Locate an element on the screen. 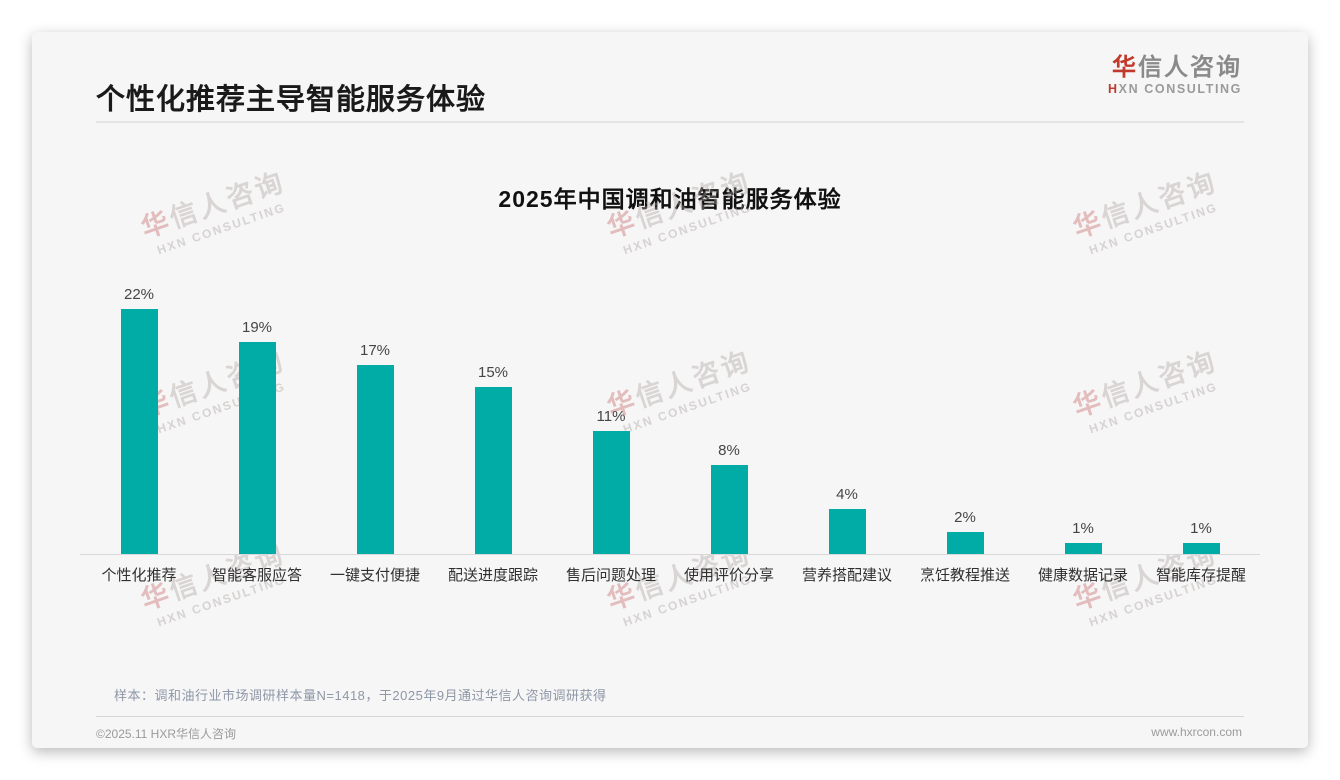 Image resolution: width=1340 pixels, height=780 pixels. bar-column: 17% is located at coordinates (375, 448).